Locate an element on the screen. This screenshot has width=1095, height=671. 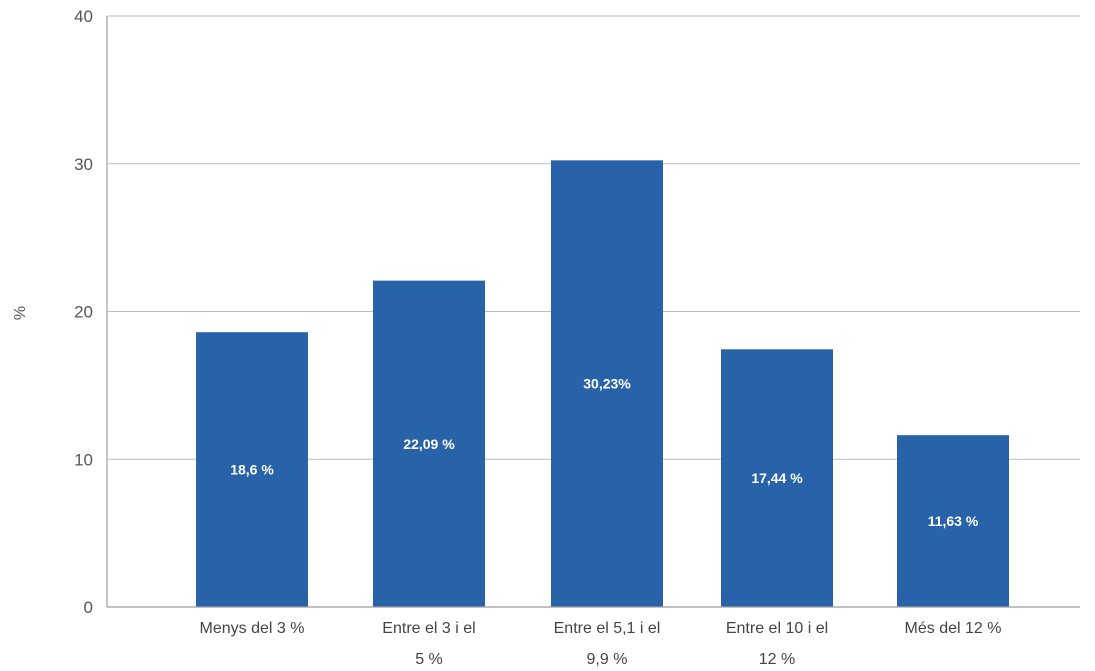
data-label: 30,23% is located at coordinates (607, 384).